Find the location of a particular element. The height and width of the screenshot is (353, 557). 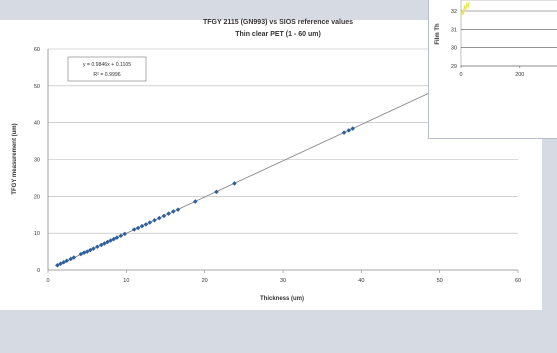

y-tick-label: 40 is located at coordinates (37, 124).